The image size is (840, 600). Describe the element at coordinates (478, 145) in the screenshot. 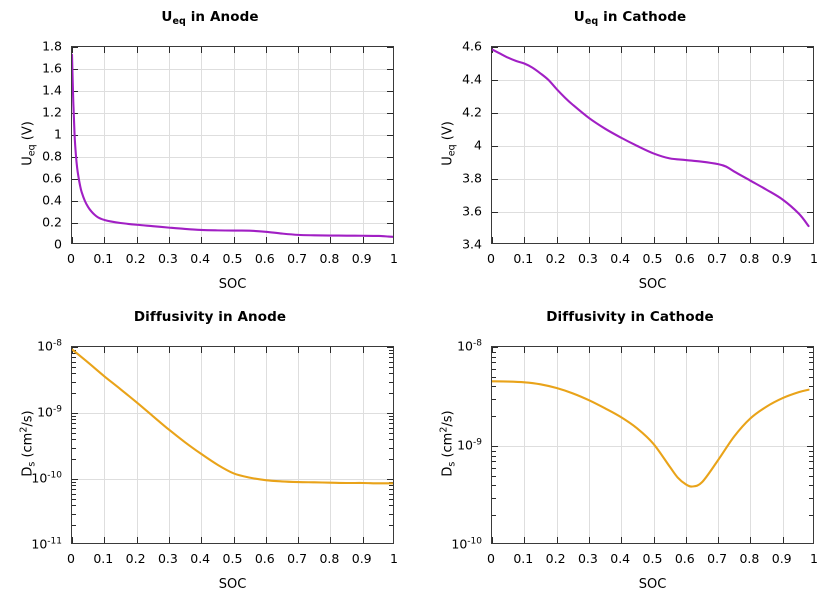

I see `y-tick-label: 4` at that location.